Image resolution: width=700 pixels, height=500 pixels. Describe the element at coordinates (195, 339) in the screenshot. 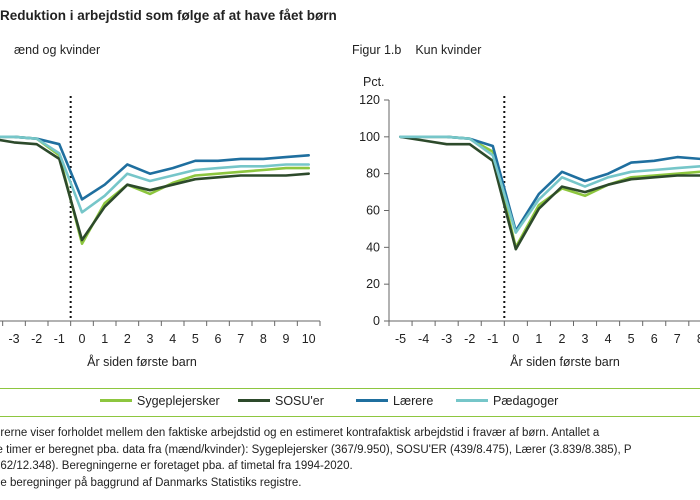

I see `left-chart-x-tick-label: 5` at that location.